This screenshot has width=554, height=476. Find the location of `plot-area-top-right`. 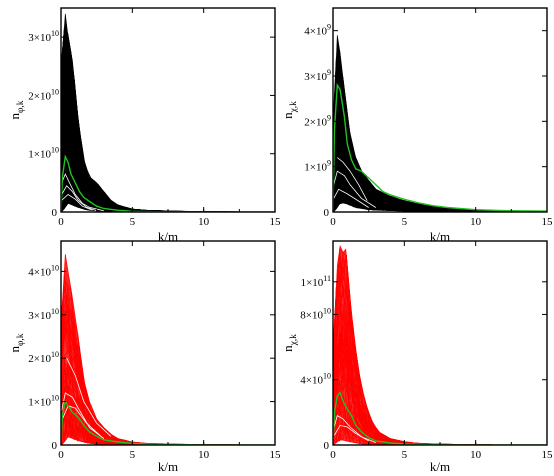

plot-area-top-right is located at coordinates (440, 123).